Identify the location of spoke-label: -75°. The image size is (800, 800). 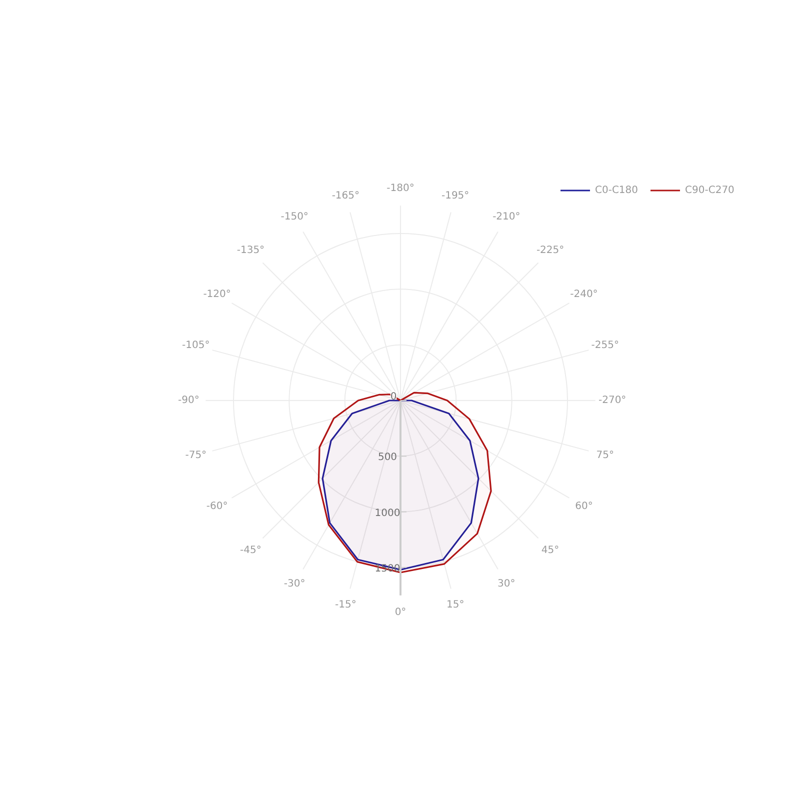
(196, 455).